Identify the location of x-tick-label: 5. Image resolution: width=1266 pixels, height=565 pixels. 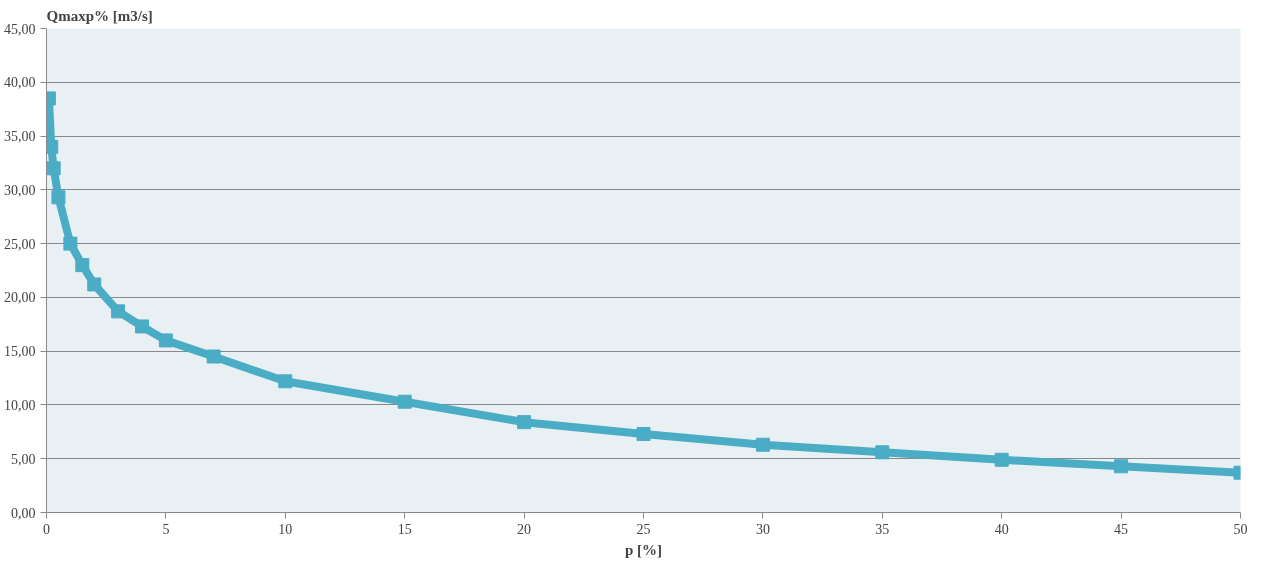
(166, 529).